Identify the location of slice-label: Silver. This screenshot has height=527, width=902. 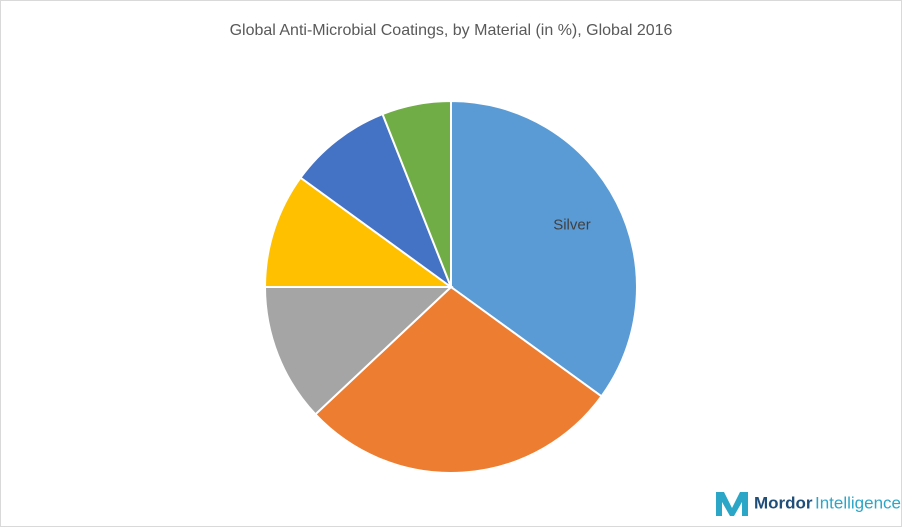
(572, 224).